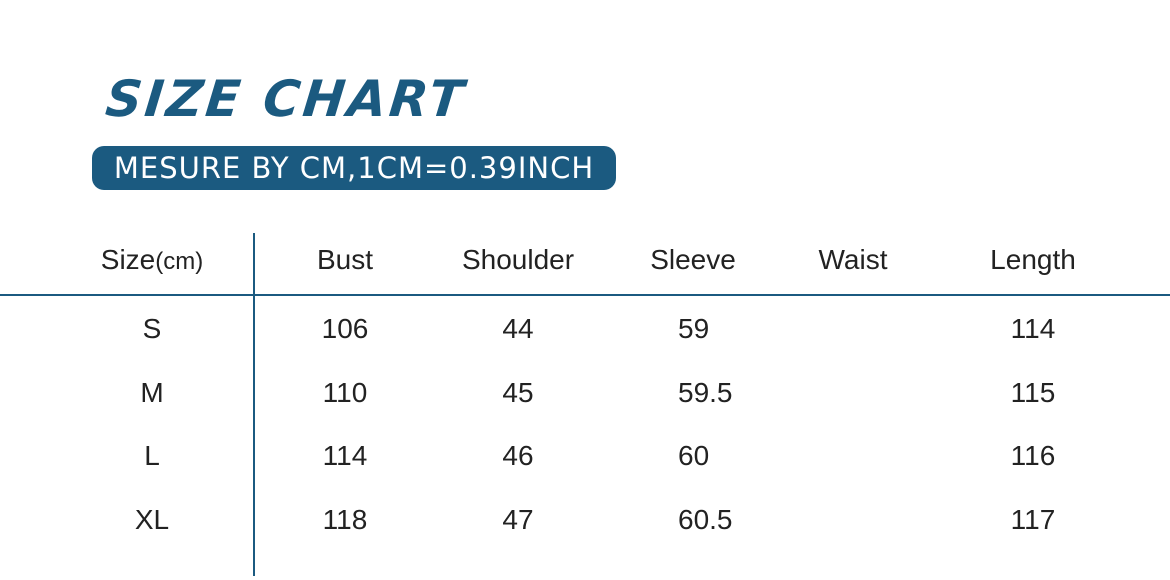 The width and height of the screenshot is (1170, 580). What do you see at coordinates (518, 392) in the screenshot?
I see `cell-shoulder: 45` at bounding box center [518, 392].